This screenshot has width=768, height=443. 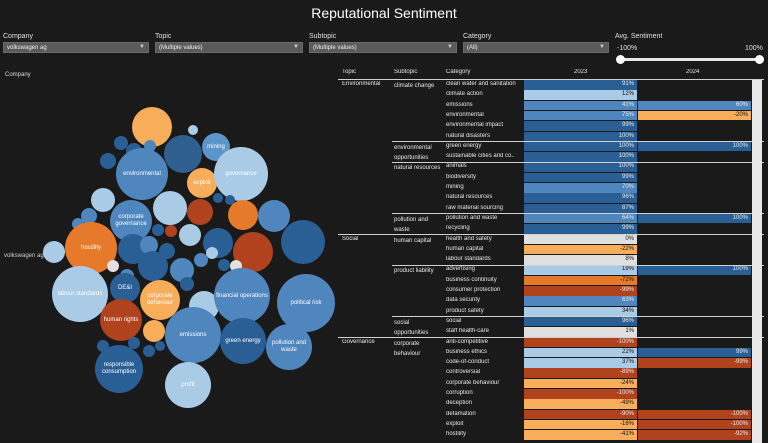 I want to click on sentiment-cell-2023: 64%, so click(x=580, y=218).